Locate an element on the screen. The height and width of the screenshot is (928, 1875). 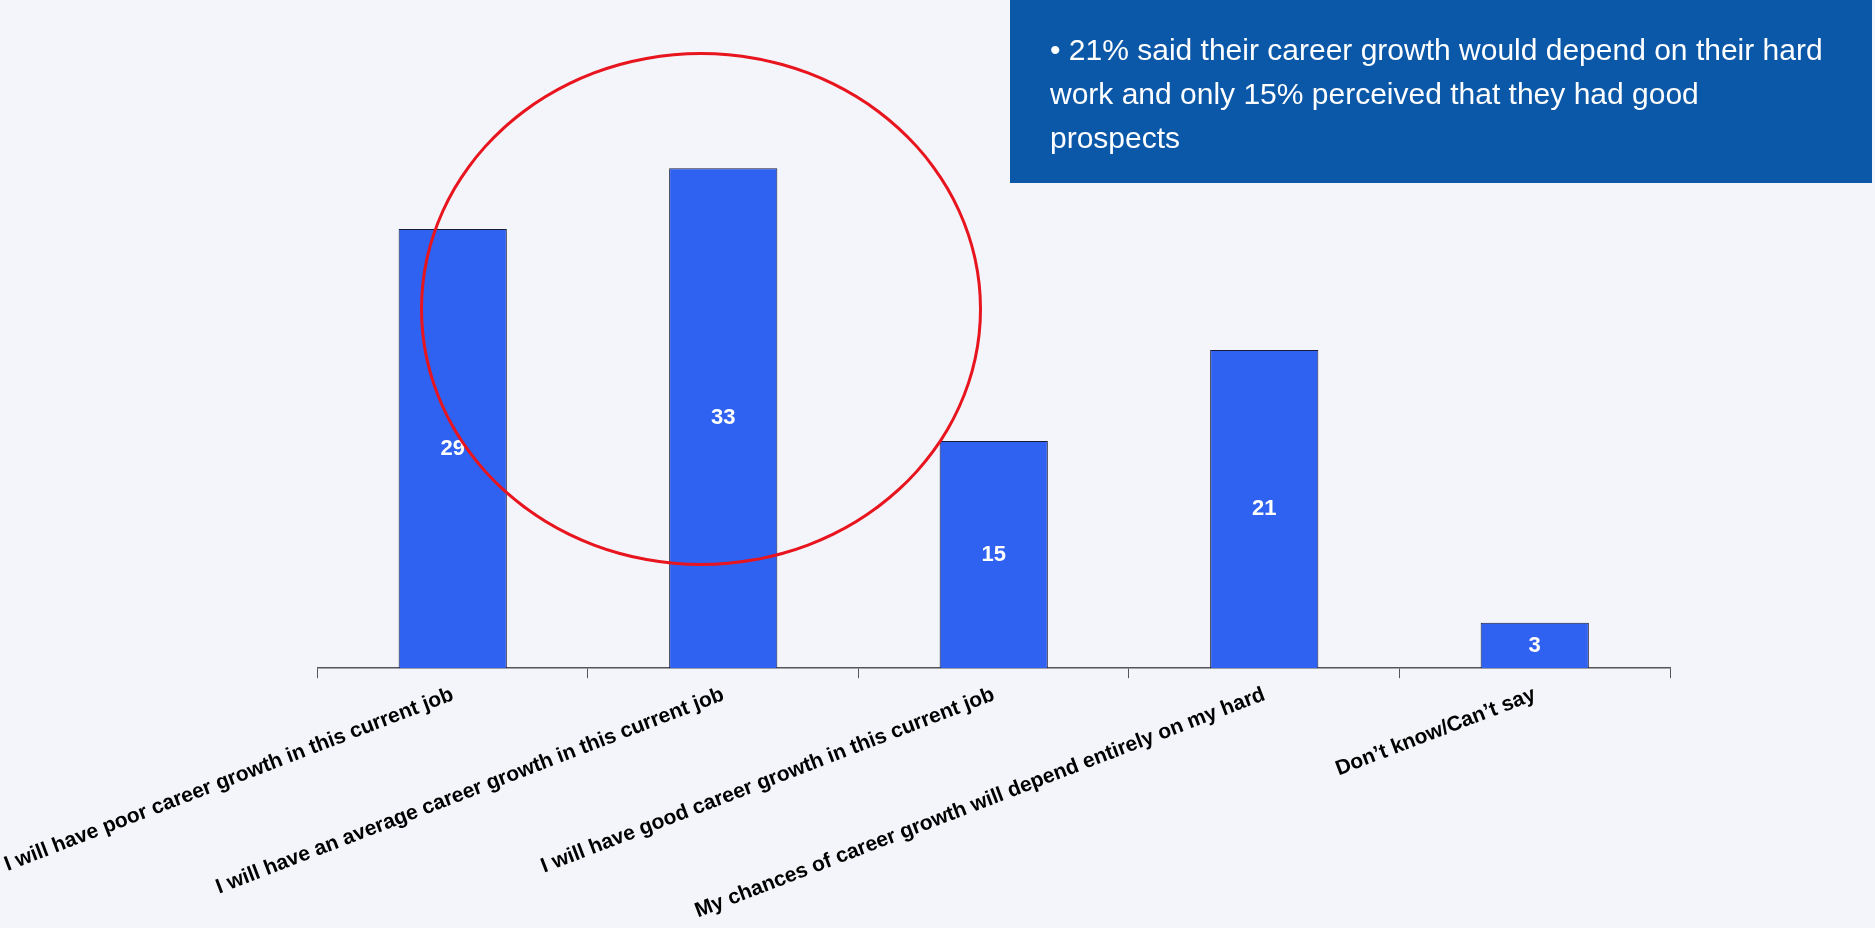
data-label: 3 is located at coordinates (1534, 644).